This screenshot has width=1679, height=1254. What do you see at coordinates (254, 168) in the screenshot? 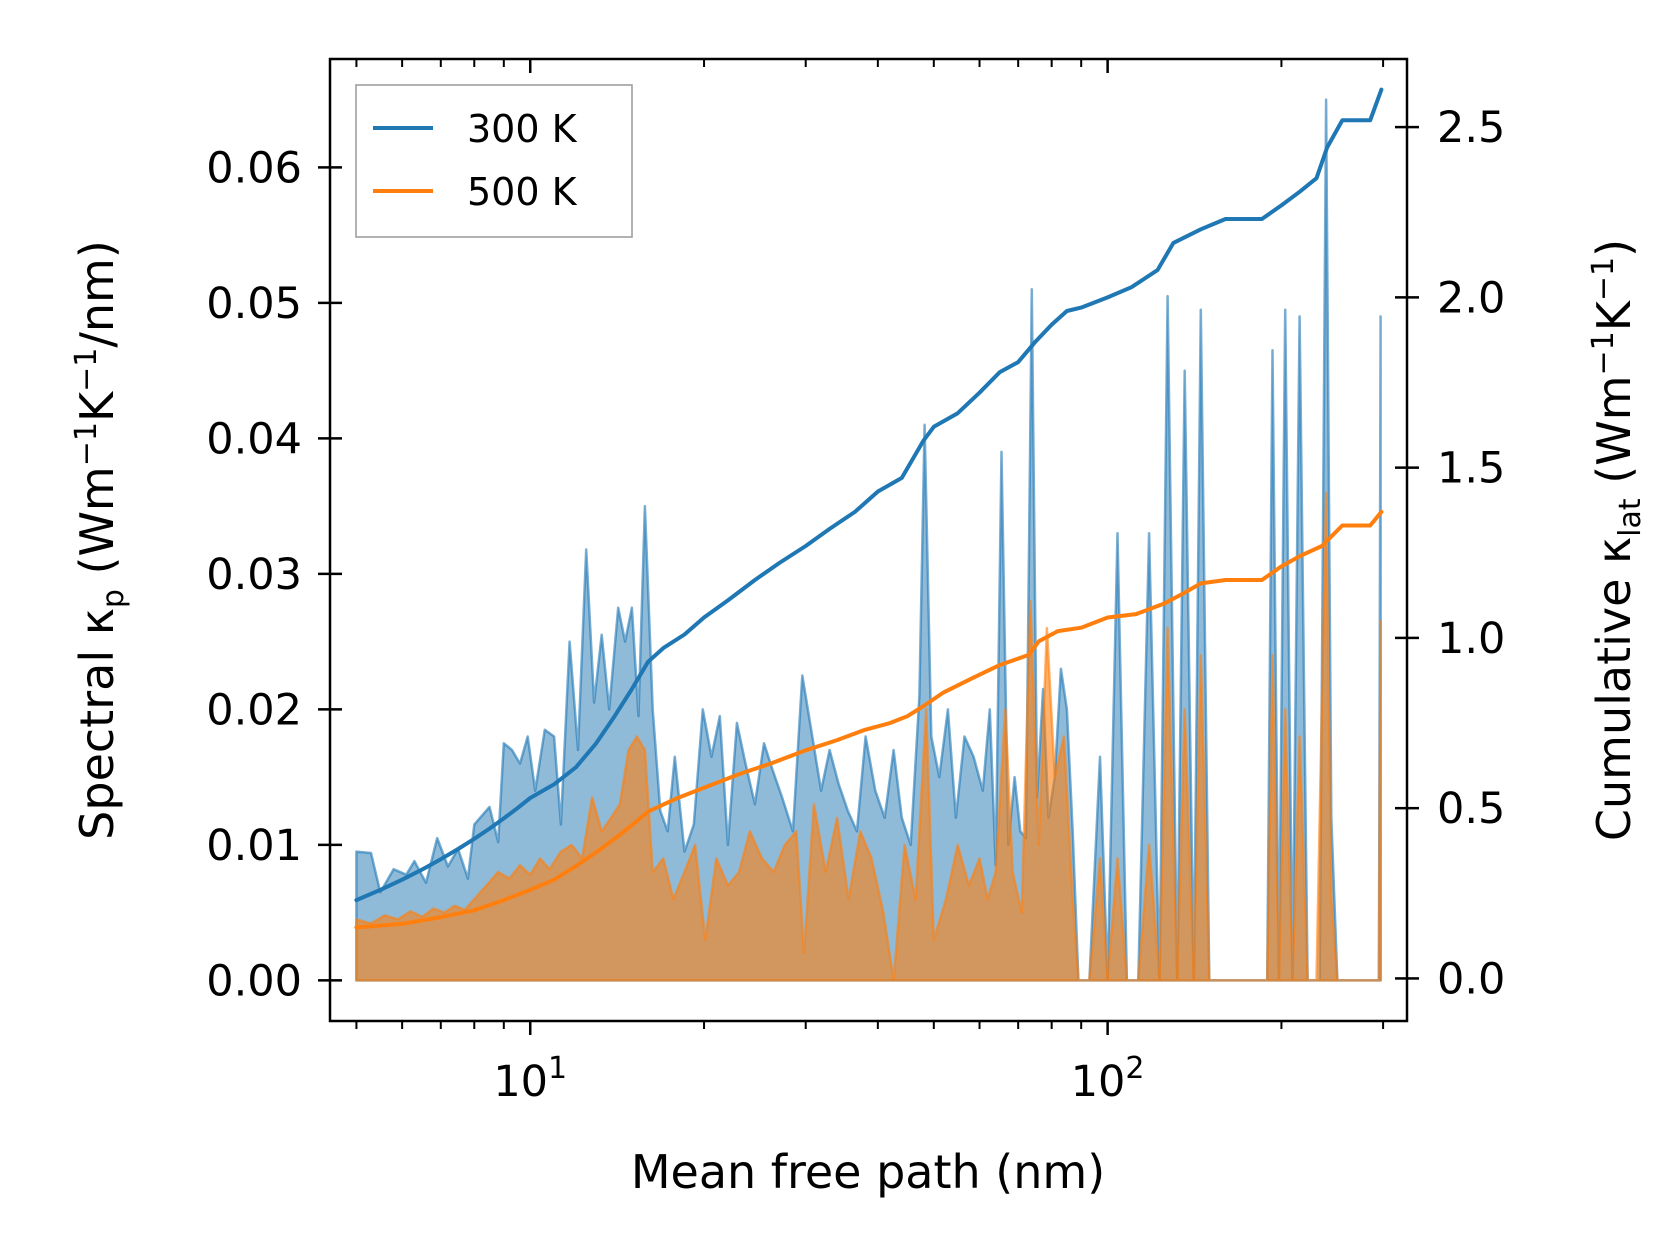
I see `y-tick-label-left: 0.06` at bounding box center [254, 168].